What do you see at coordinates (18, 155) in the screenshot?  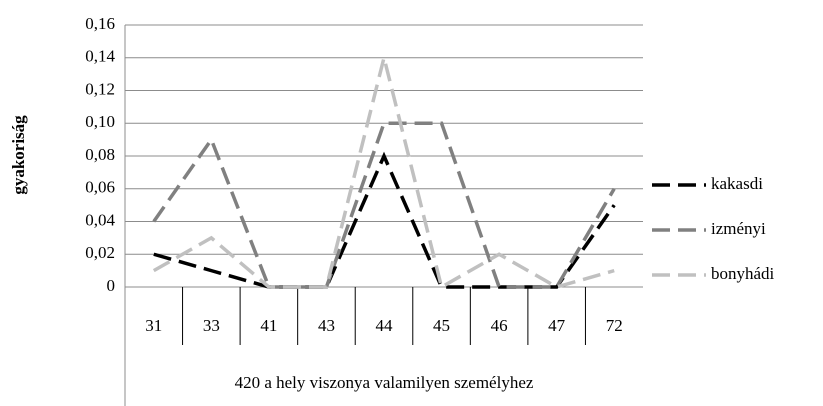 I see `y-axis-label: gyakoriság` at bounding box center [18, 155].